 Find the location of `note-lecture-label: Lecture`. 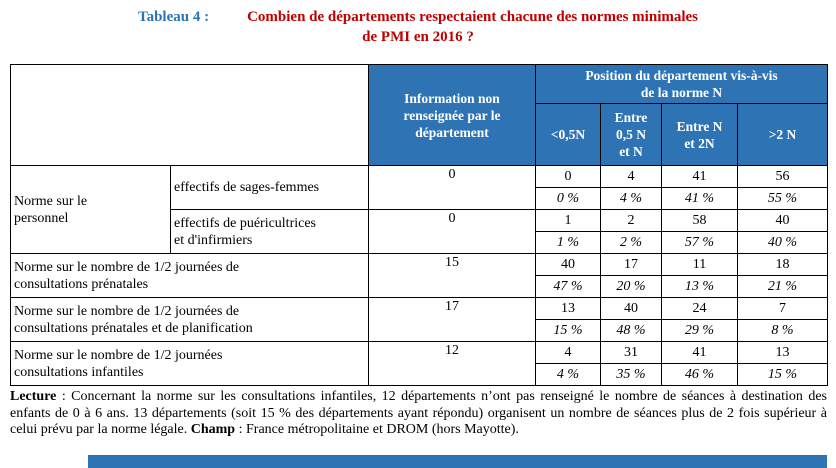

note-lecture-label: Lecture is located at coordinates (33, 396).